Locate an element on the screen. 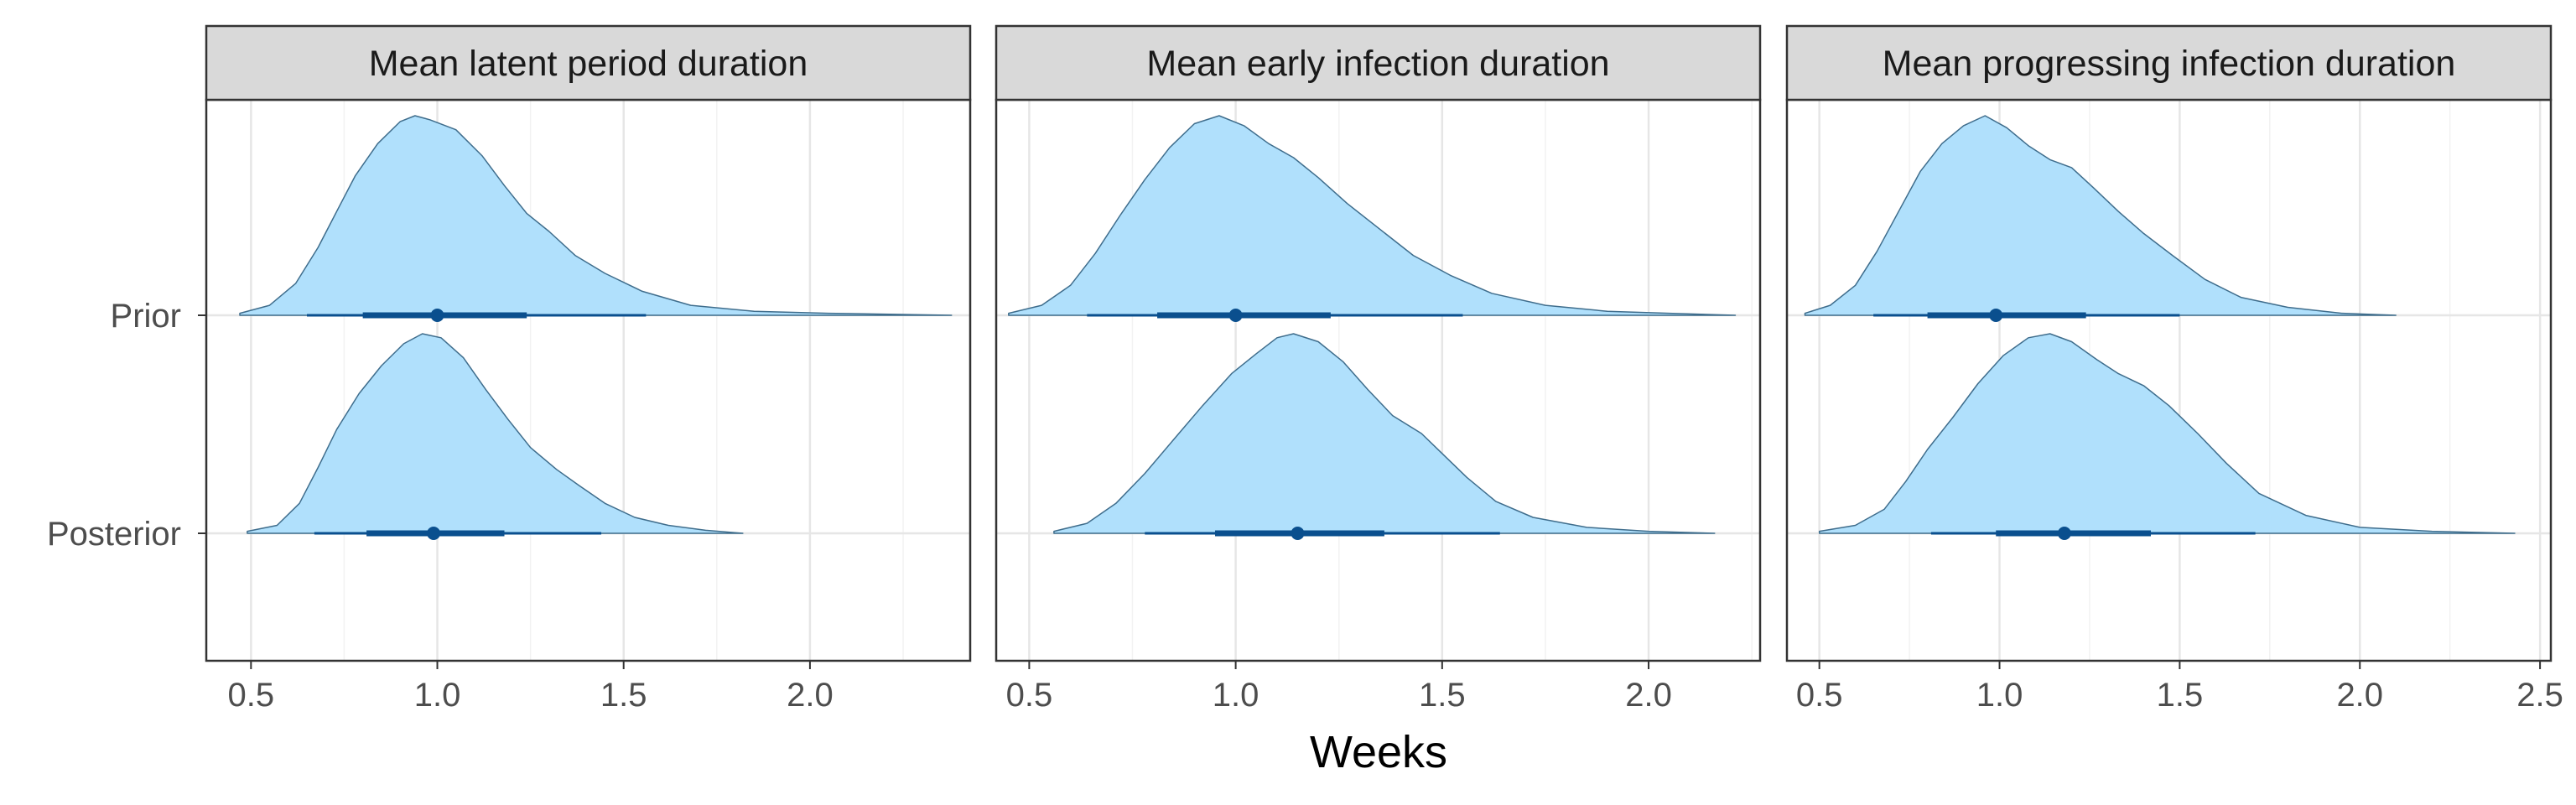 This screenshot has height=805, width=2576. panel-title: Mean early infection duration is located at coordinates (1377, 64).